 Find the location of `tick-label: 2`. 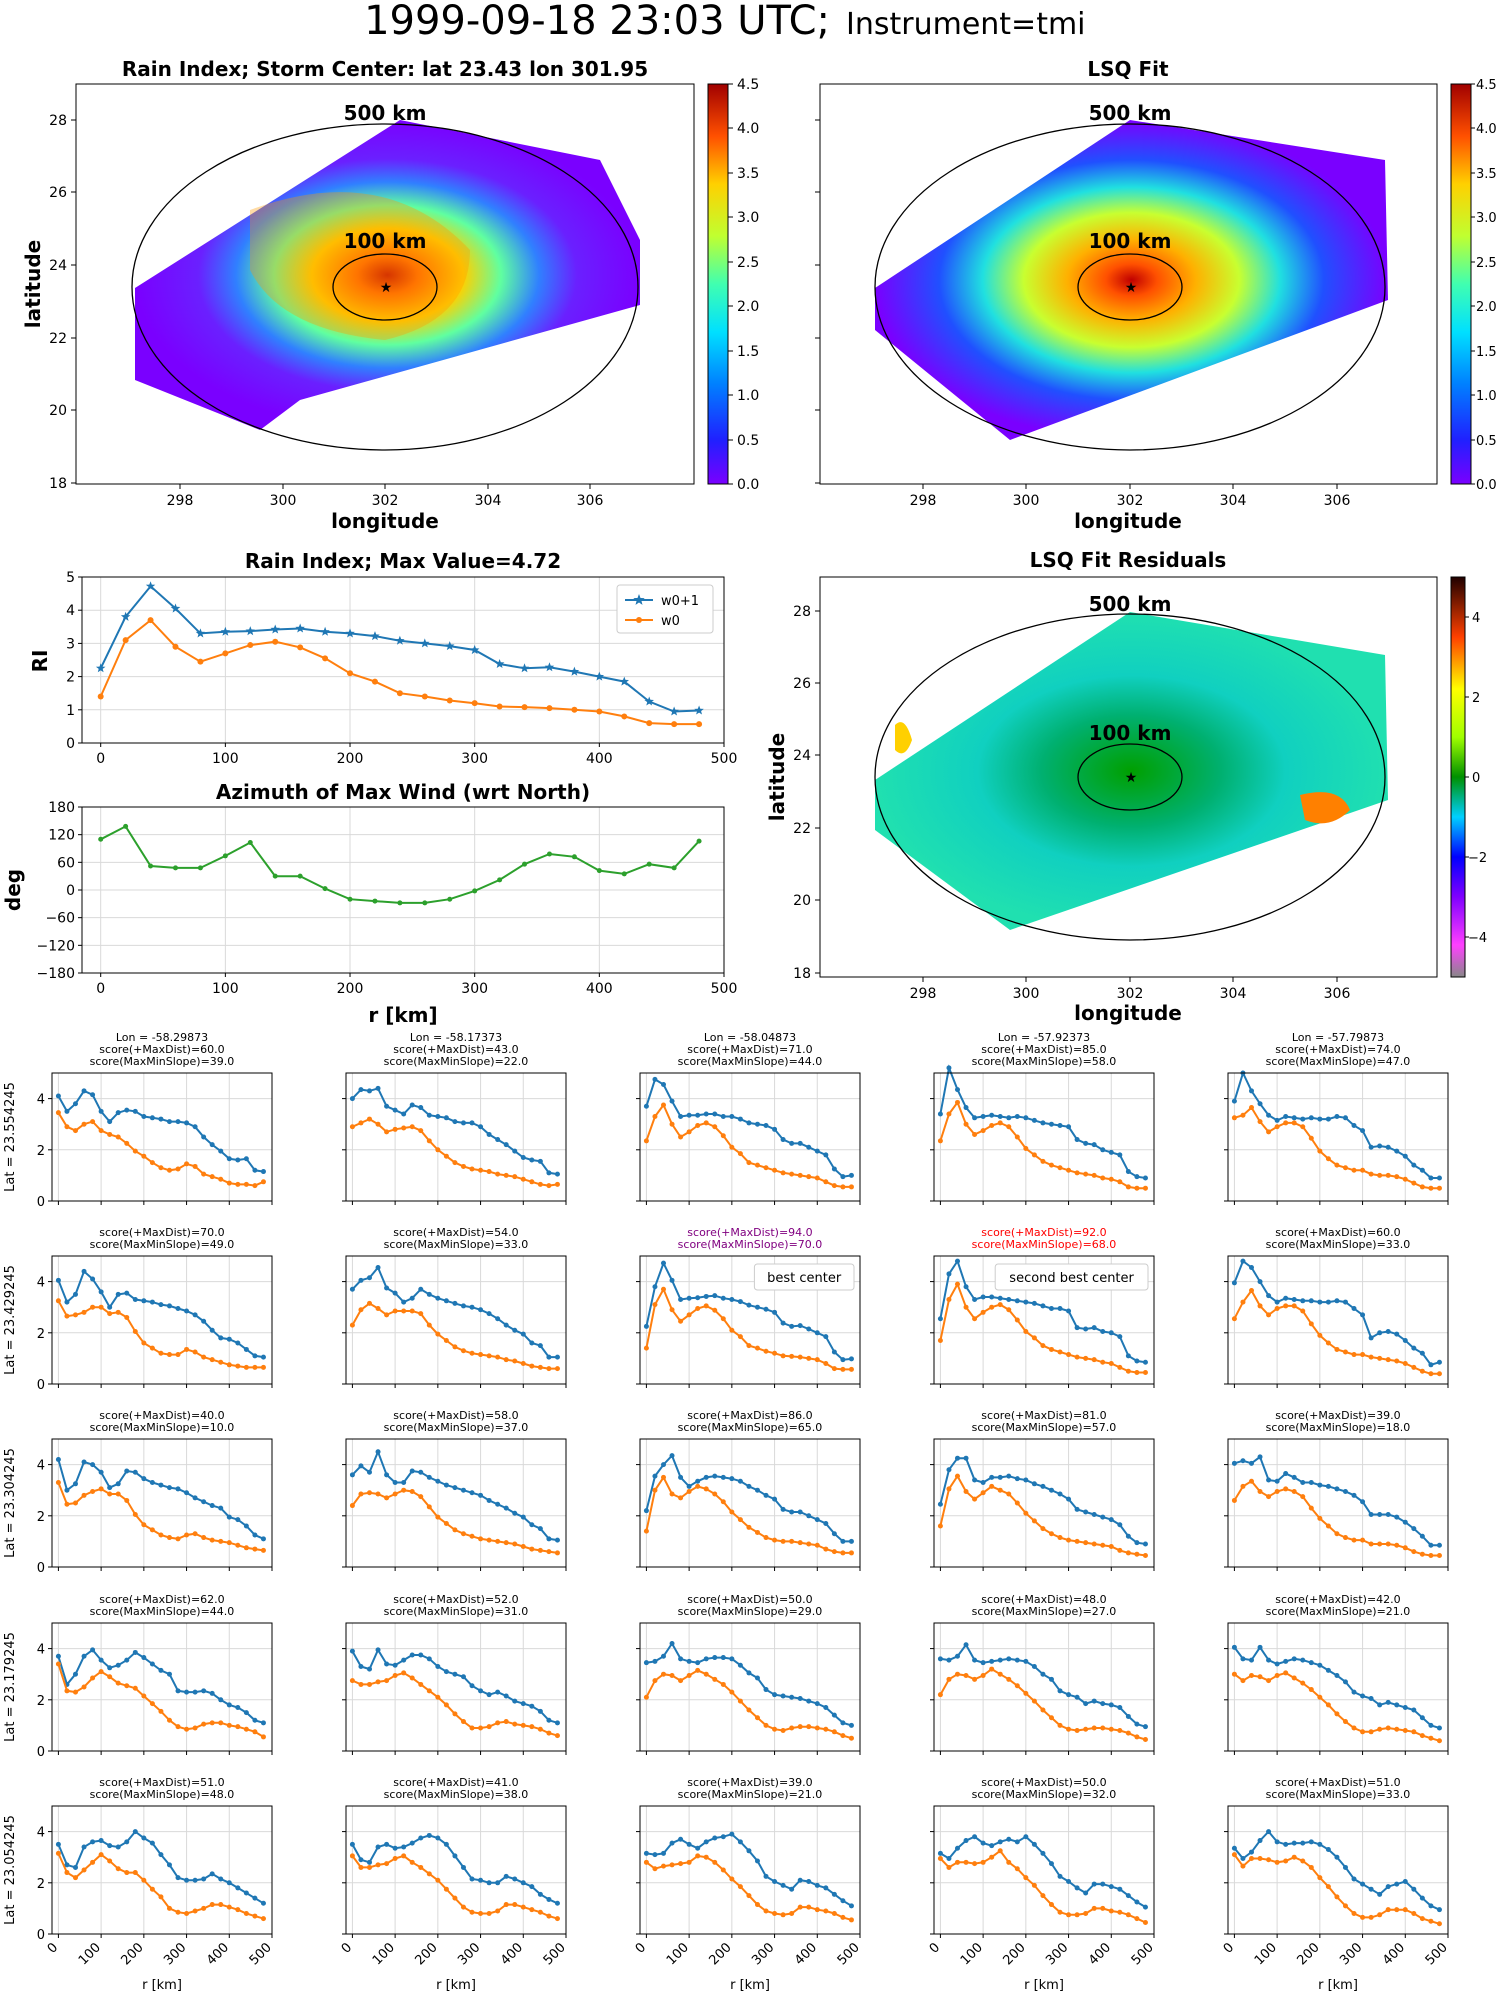

tick-label: 2 is located at coordinates (41, 1151).